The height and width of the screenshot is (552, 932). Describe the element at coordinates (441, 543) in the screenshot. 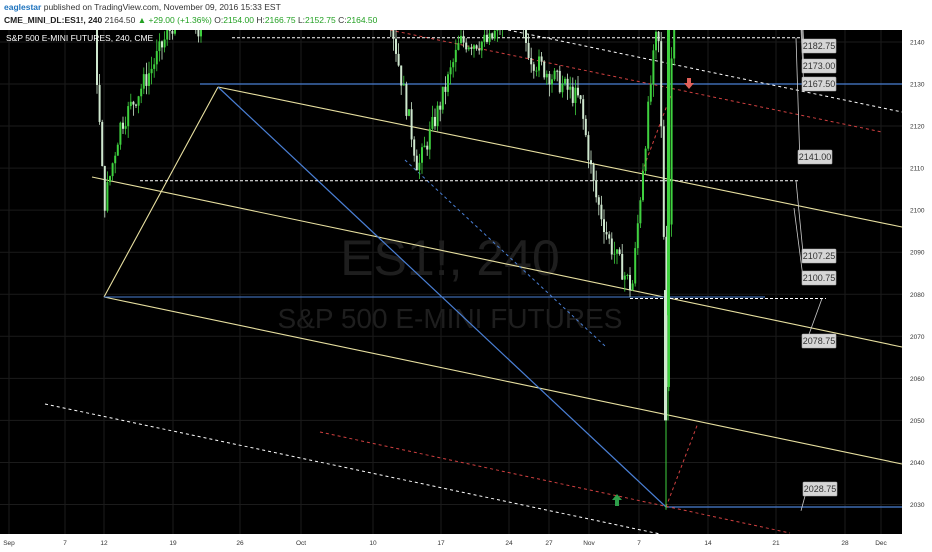

I see `x-tick-label: 17` at that location.